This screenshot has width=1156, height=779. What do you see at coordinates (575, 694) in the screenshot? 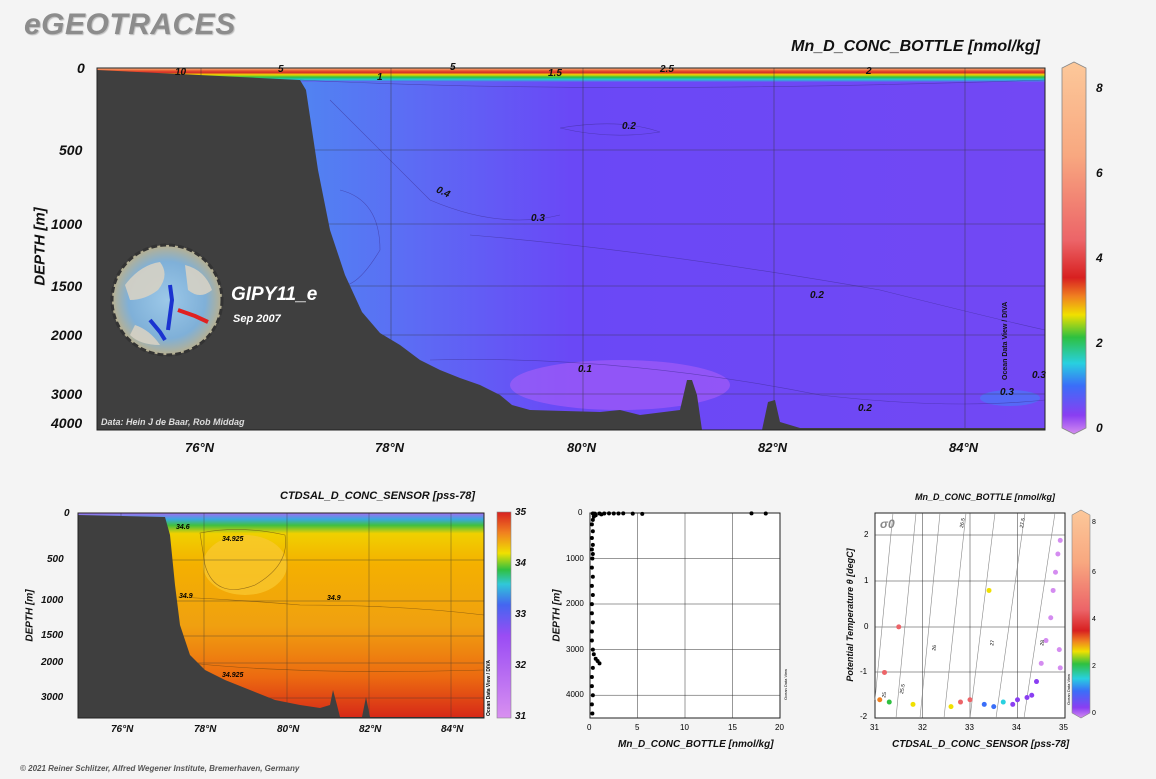
I see `profile-ytick: 4000` at bounding box center [575, 694].